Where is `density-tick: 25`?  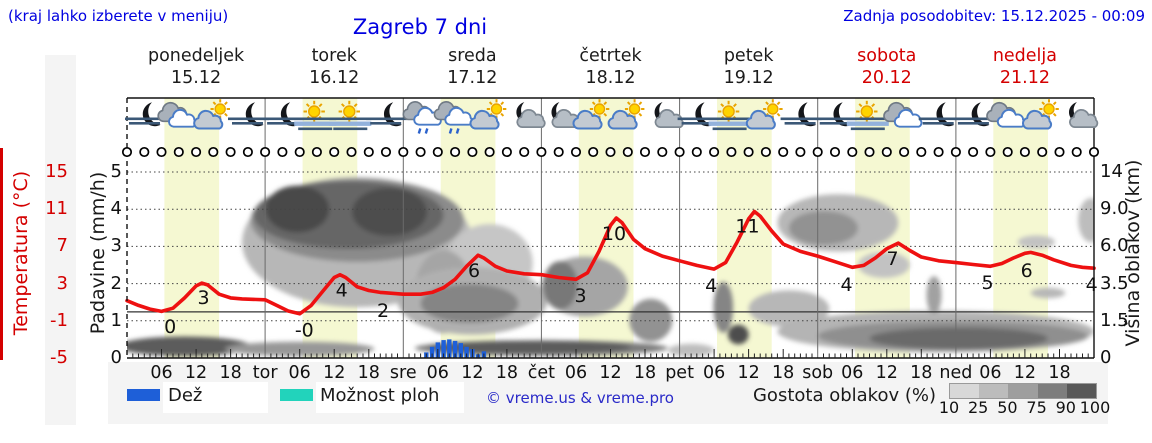 density-tick: 25 is located at coordinates (978, 407).